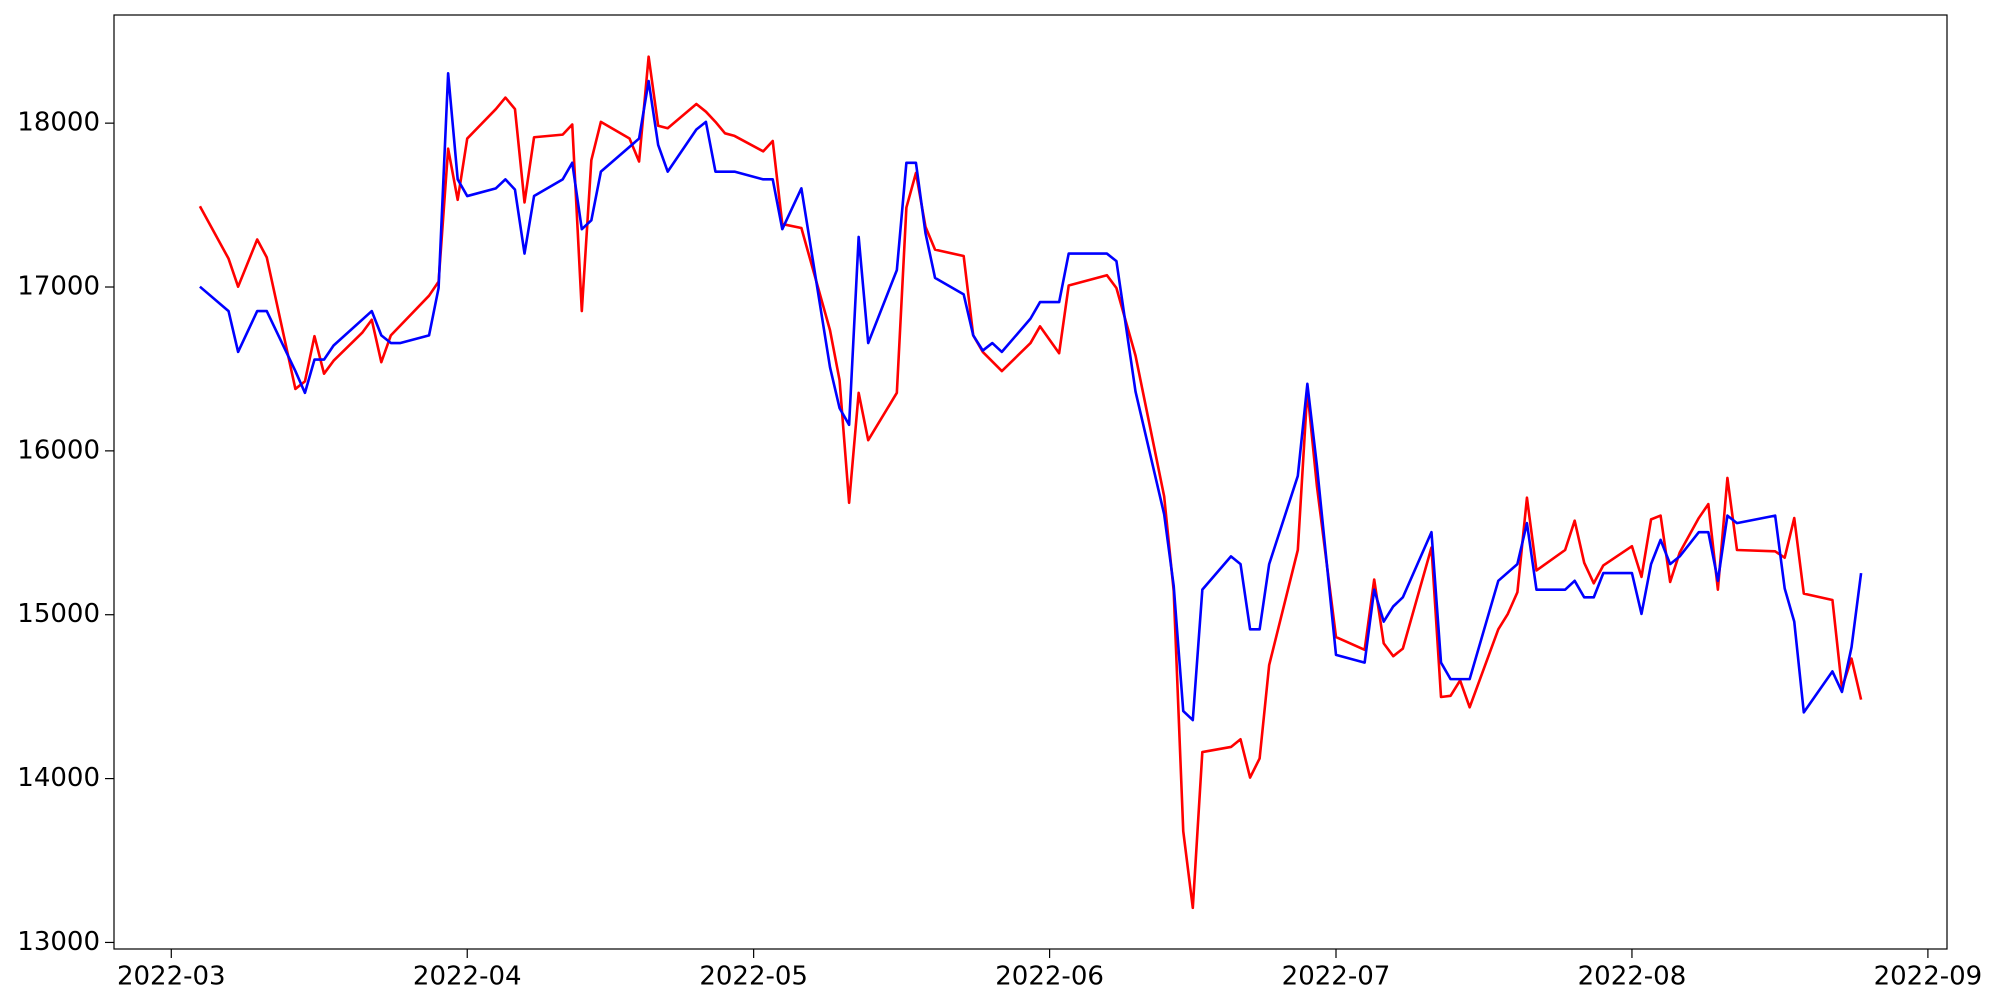 This screenshot has height=1000, width=2000. What do you see at coordinates (58, 450) in the screenshot?
I see `y-tick-label: 16000` at bounding box center [58, 450].